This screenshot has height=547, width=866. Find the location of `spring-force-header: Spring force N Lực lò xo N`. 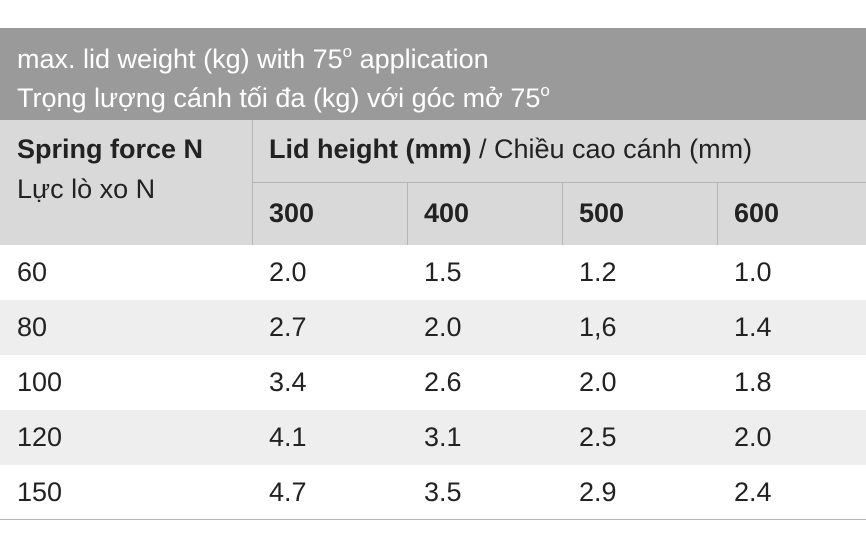

spring-force-header: Spring force N Lực lò xo N is located at coordinates (126, 182).